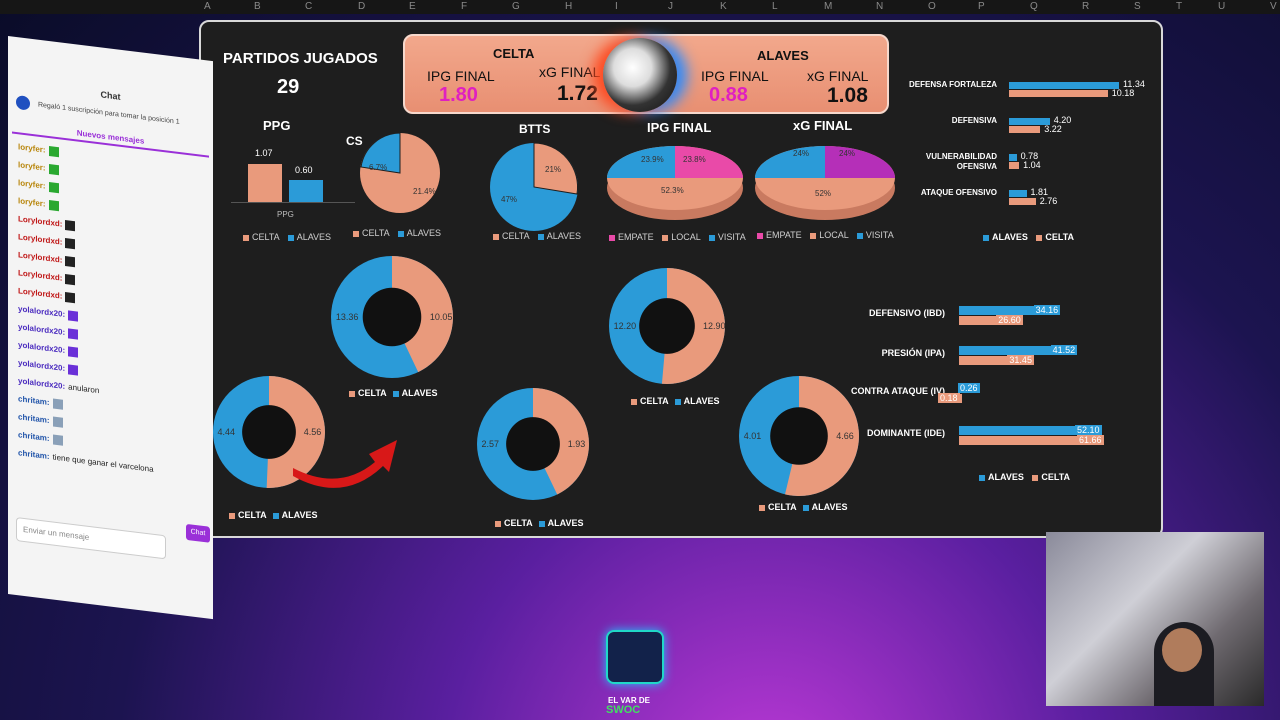  Describe the element at coordinates (516, 6) in the screenshot. I see `column-letter: G` at that location.